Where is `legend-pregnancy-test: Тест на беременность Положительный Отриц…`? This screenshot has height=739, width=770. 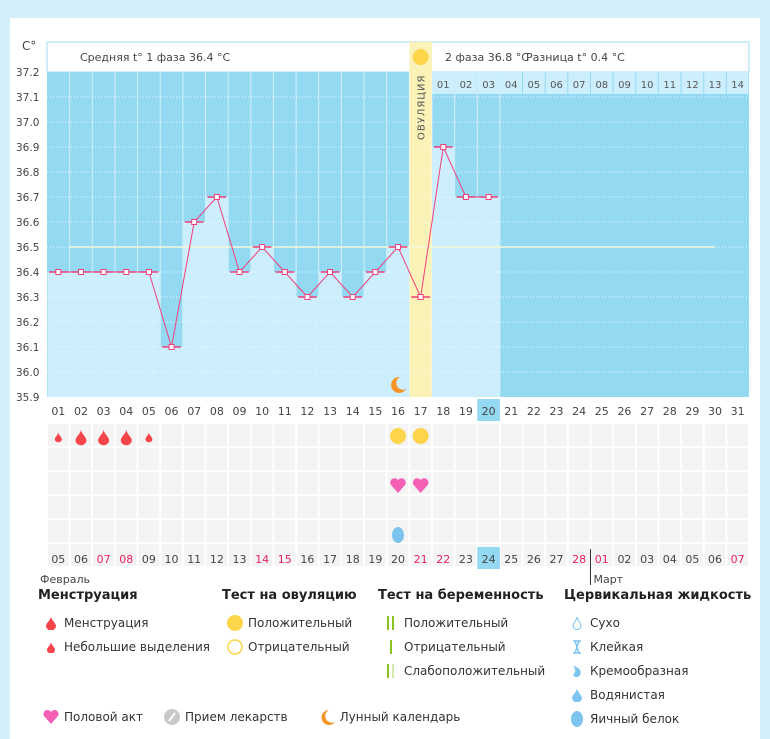
legend-pregnancy-test: Тест на беременность Положительный Отриц… is located at coordinates (461, 635).